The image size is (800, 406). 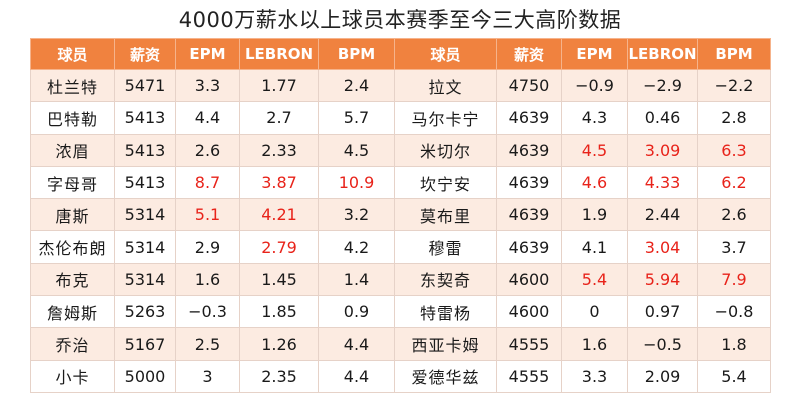 What do you see at coordinates (734, 85) in the screenshot?
I see `cell-bpm-right: −2.2` at bounding box center [734, 85].